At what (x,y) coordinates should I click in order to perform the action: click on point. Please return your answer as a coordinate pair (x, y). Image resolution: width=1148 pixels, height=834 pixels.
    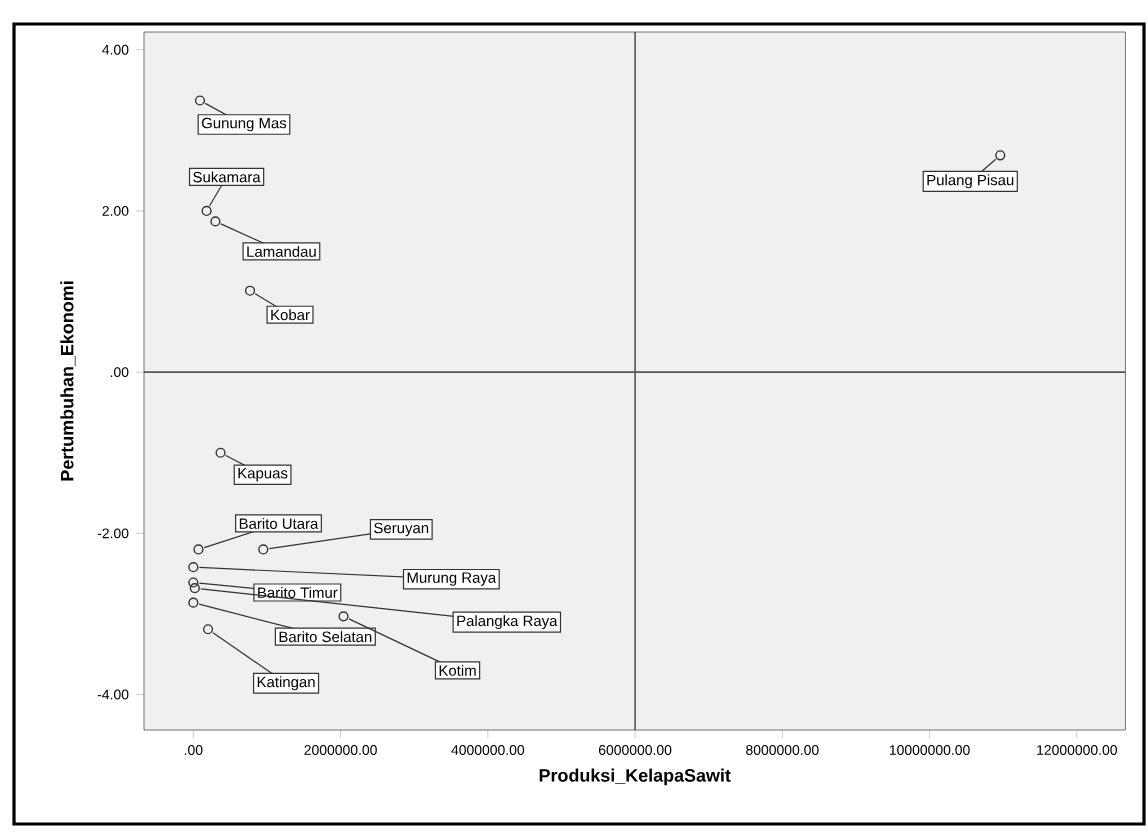
    Looking at the image, I should click on (1000, 155).